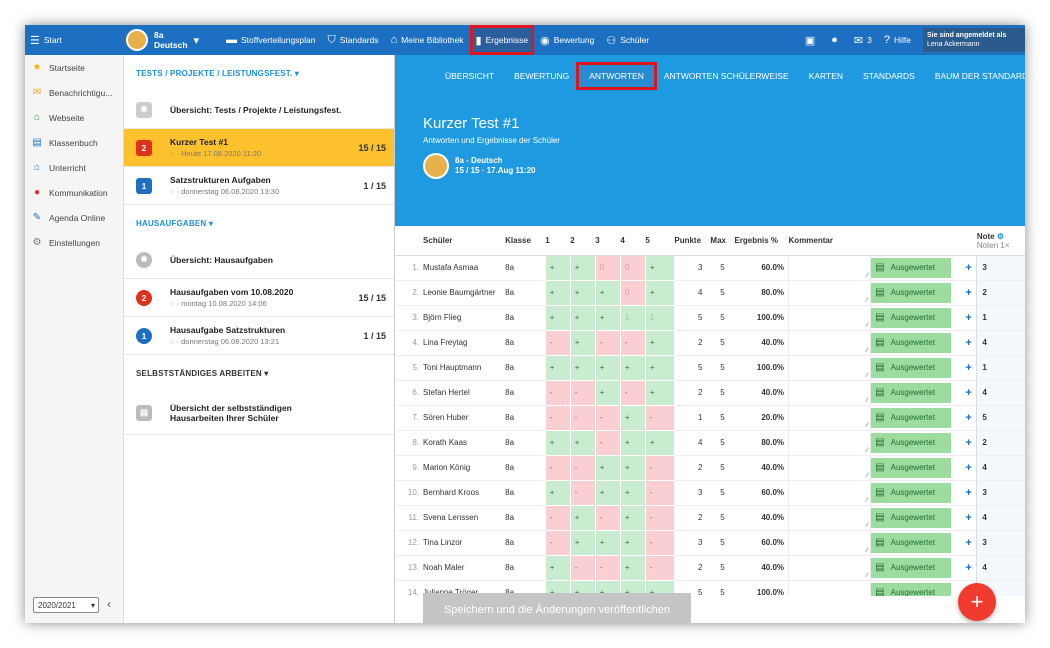 This screenshot has width=1050, height=648. I want to click on user-menu: Sie sind angemeldet als Lena Ackermann, so click(974, 40).